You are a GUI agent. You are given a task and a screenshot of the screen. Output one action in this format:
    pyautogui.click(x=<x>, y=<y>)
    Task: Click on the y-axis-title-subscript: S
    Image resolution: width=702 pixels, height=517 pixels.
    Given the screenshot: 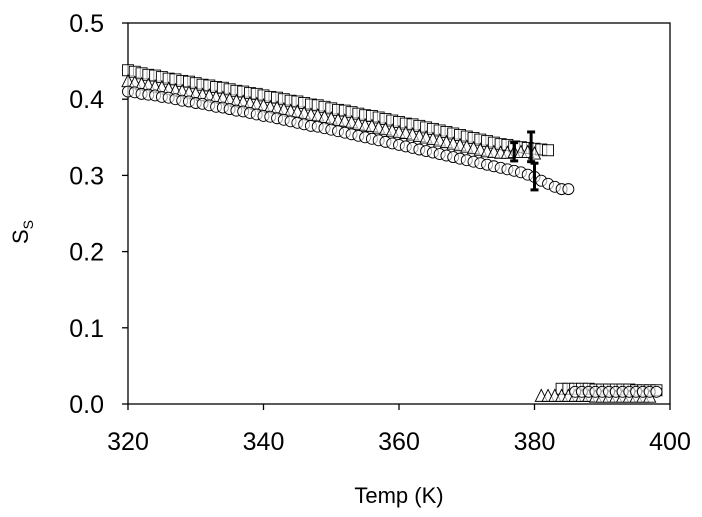 What is the action you would take?
    pyautogui.click(x=28, y=224)
    